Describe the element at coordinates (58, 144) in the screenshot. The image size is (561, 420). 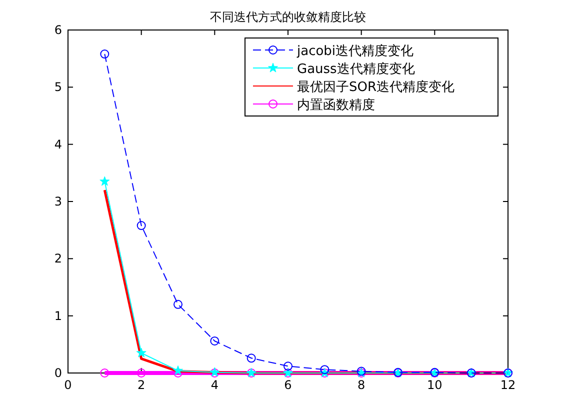
I see `y-tick-label: 4` at that location.